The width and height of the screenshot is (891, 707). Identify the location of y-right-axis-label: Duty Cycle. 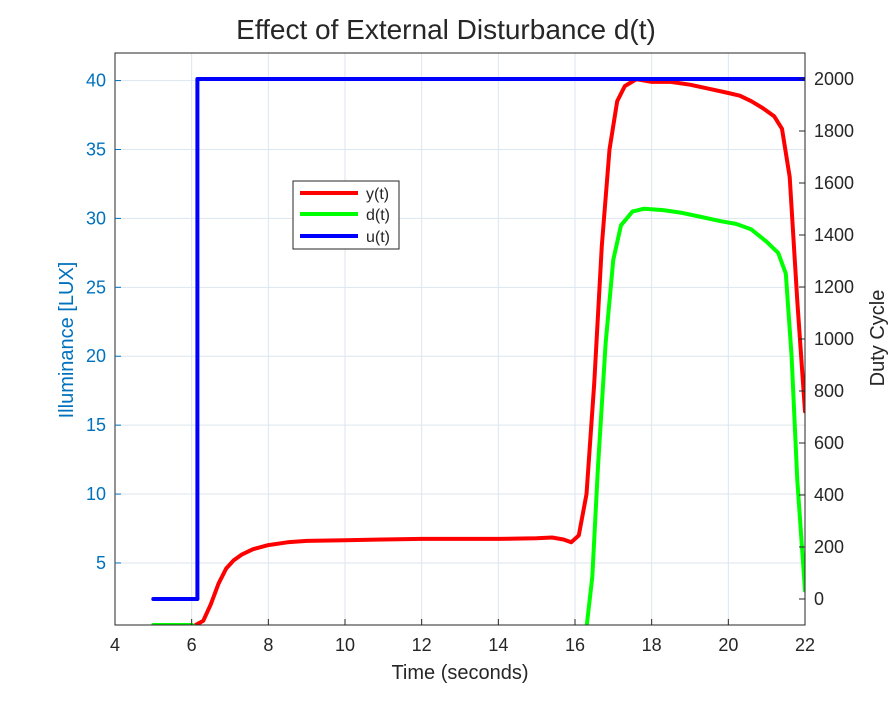
(878, 338).